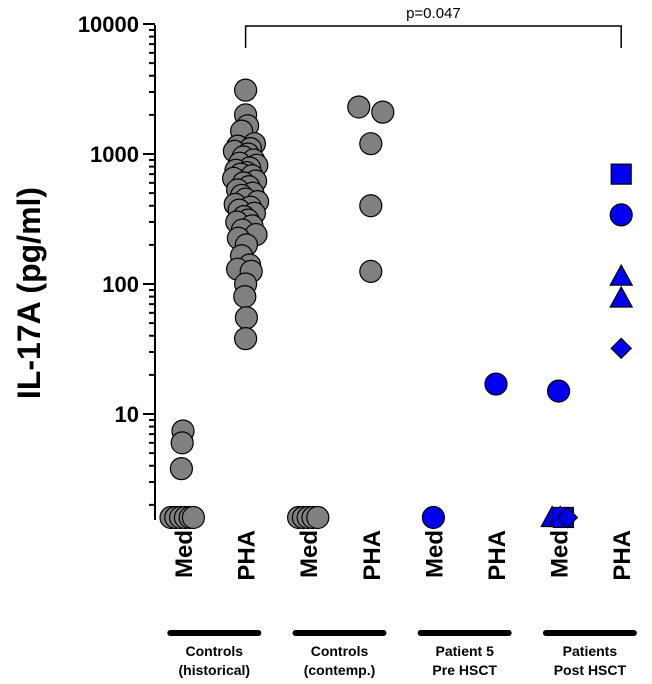 The image size is (652, 684). Describe the element at coordinates (340, 670) in the screenshot. I see `group-label-line2: (contemp.)` at that location.